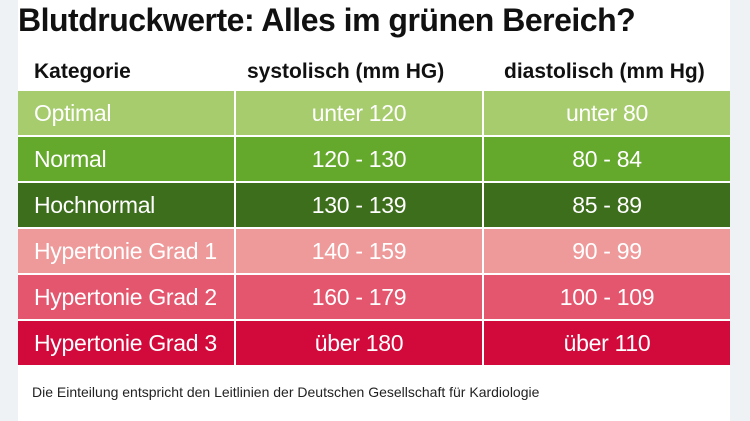 This screenshot has width=750, height=421. I want to click on table-row-normal: Normal 120 - 130 80 - 84, so click(374, 159).